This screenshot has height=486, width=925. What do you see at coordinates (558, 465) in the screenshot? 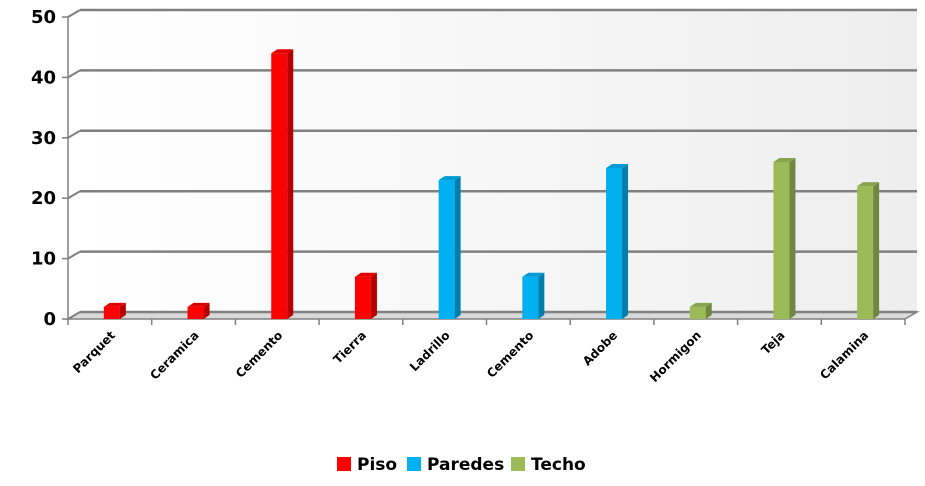
I see `legend-label: Techo` at bounding box center [558, 465].